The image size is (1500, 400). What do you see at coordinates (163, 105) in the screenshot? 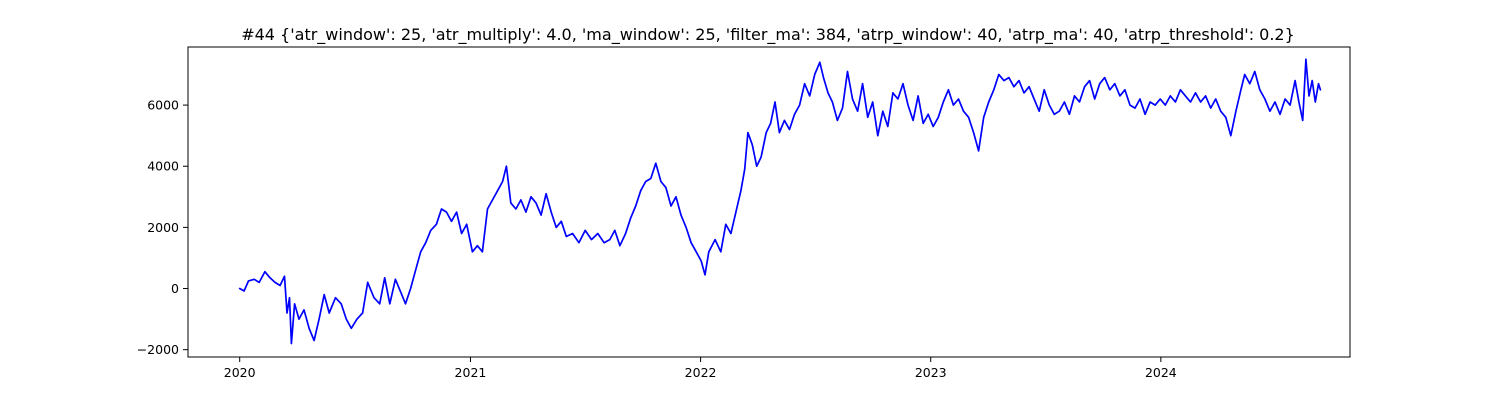
I see `y-tick-label: 6000` at bounding box center [163, 105].